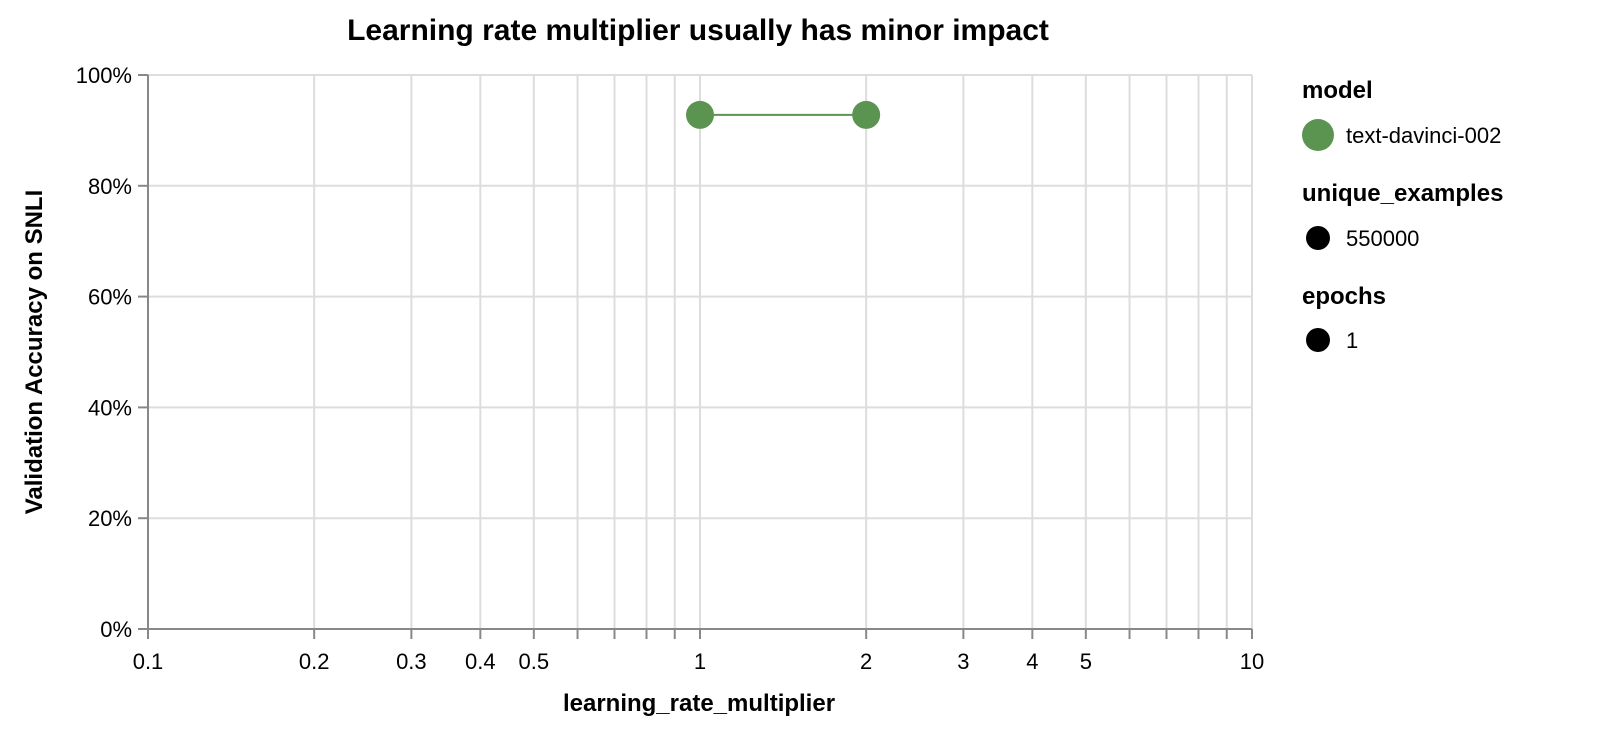 The image size is (1600, 740). Describe the element at coordinates (1382, 238) in the screenshot. I see `legend-label: 550000` at that location.